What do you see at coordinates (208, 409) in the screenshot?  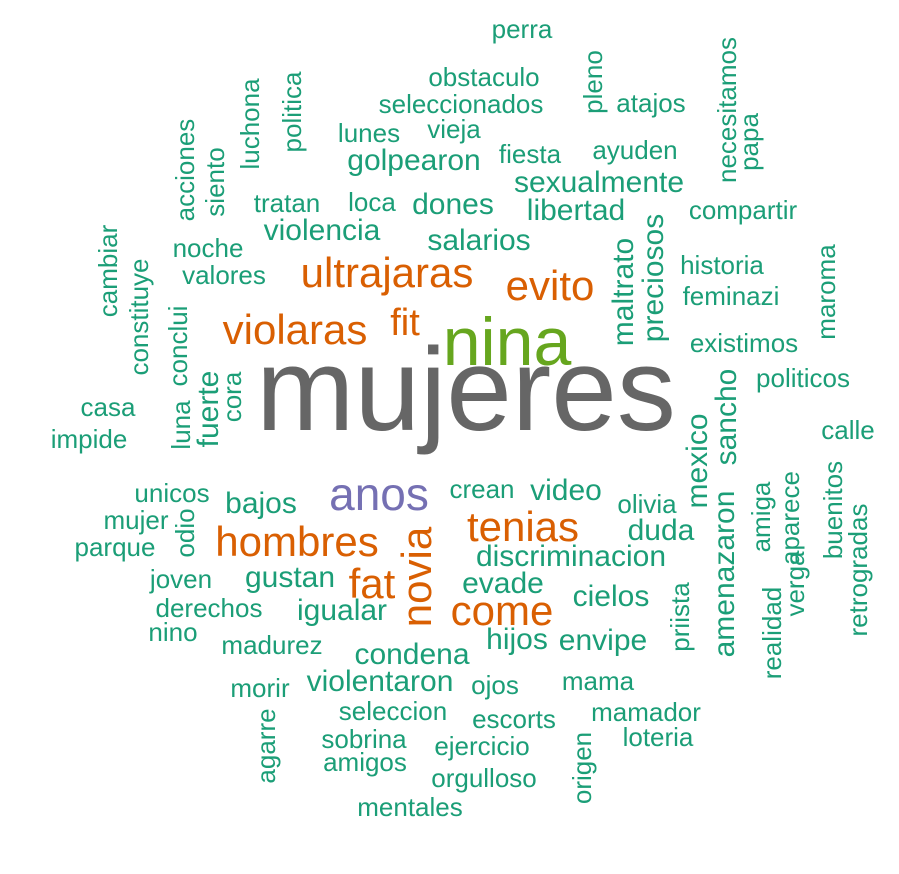 I see `word-fuerte: fuerte` at bounding box center [208, 409].